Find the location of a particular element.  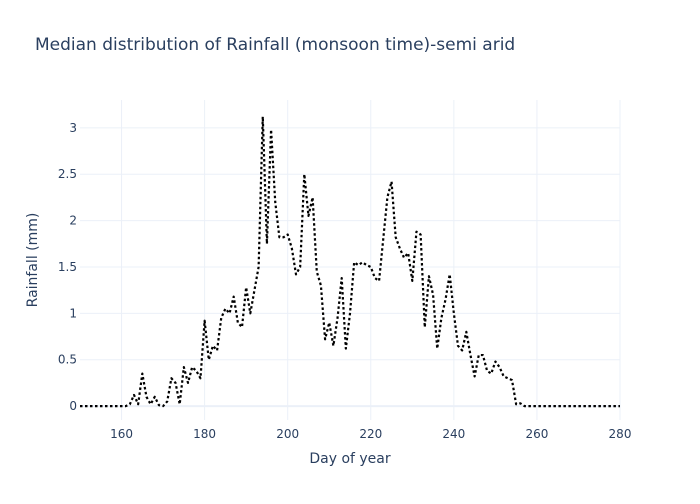

y-tick-label: 1.5 is located at coordinates (67, 267).